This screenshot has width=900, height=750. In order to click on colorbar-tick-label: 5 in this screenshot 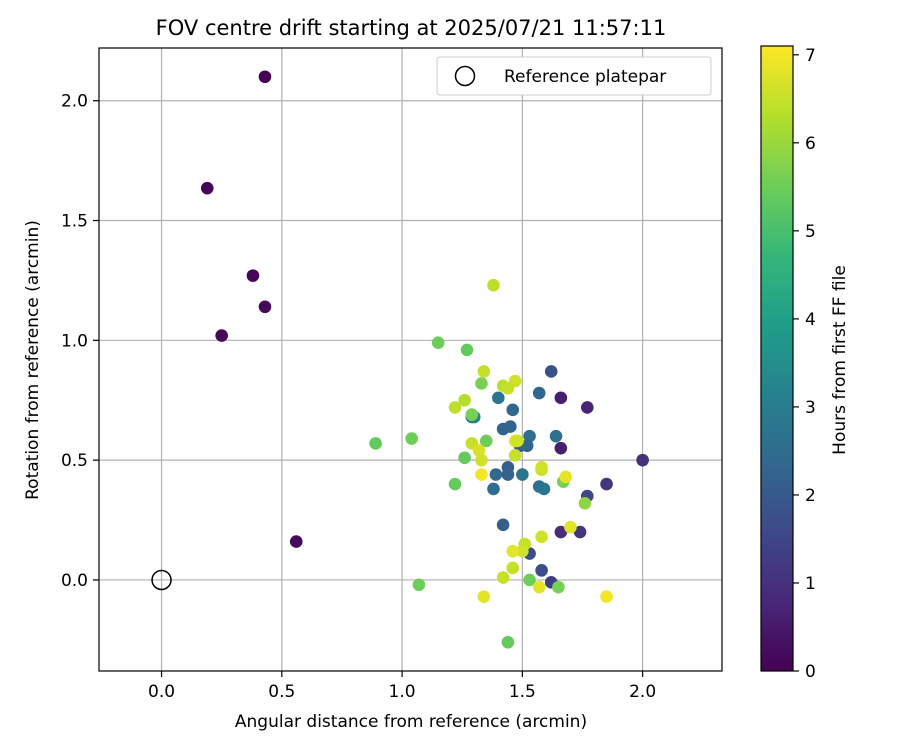, I will do `click(810, 232)`.